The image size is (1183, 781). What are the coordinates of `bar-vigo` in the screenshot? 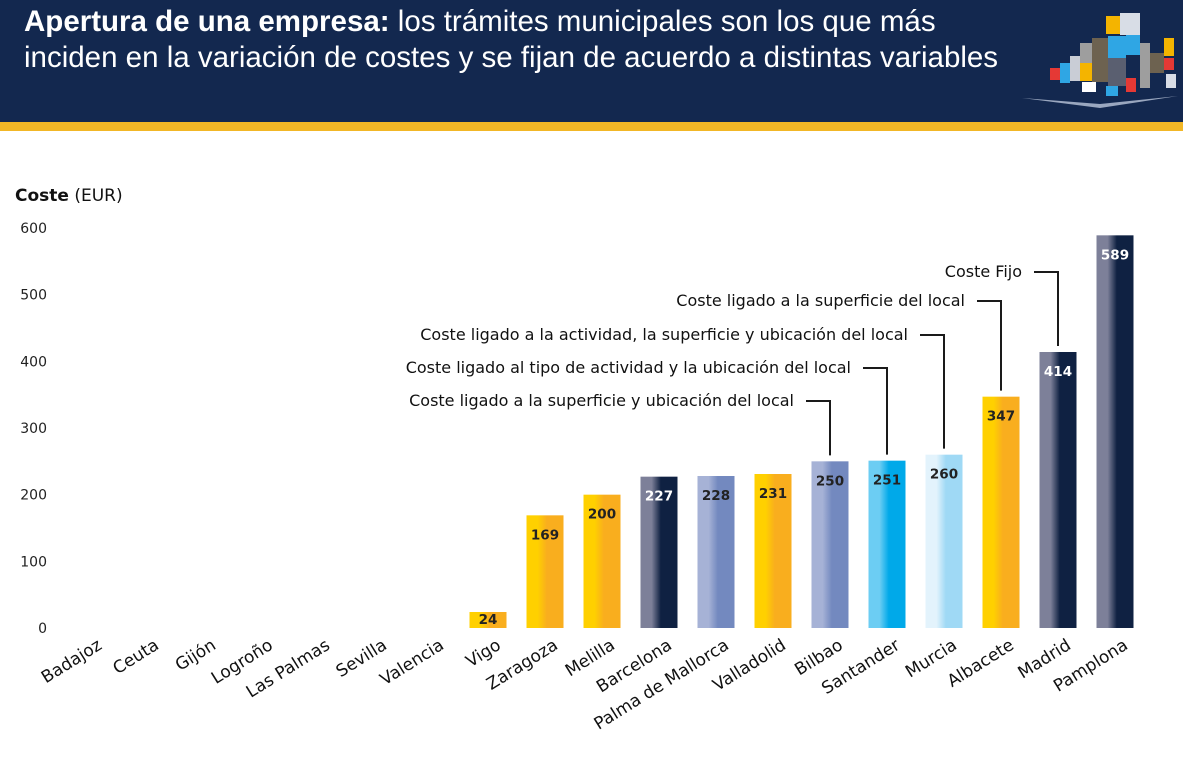 It's located at (488, 620).